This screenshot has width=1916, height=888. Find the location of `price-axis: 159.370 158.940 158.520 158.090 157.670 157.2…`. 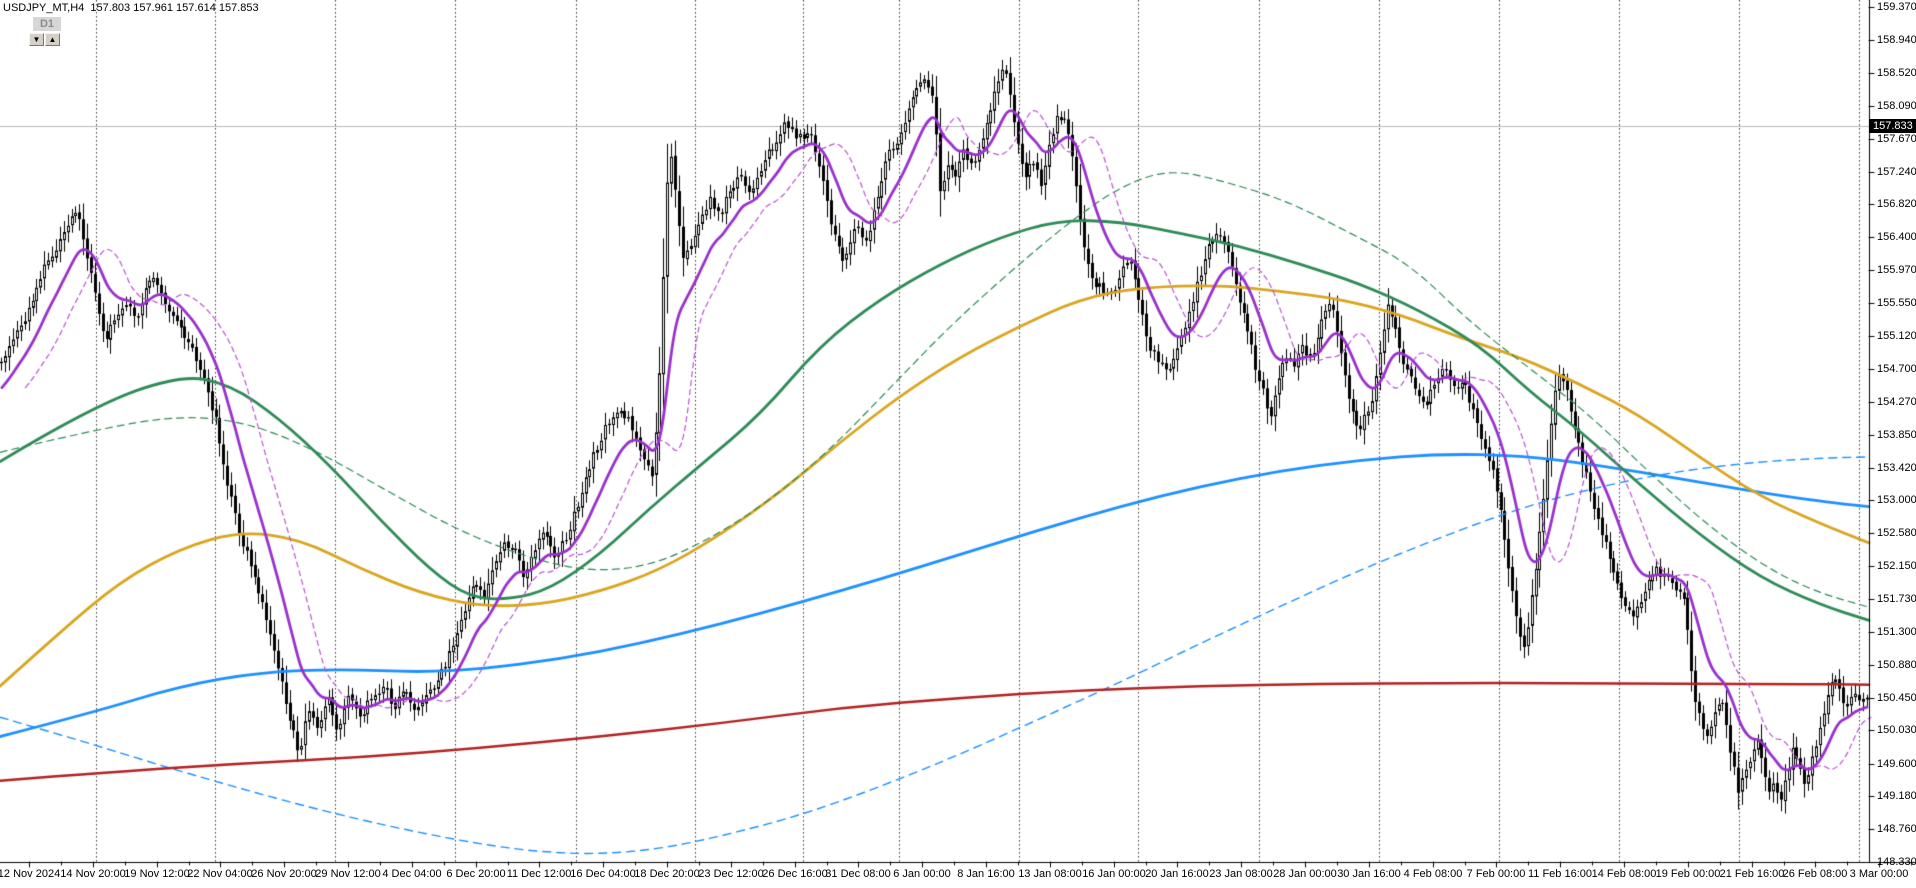

price-axis: 159.370 158.940 158.520 158.090 157.670 157.2… is located at coordinates (1892, 434).